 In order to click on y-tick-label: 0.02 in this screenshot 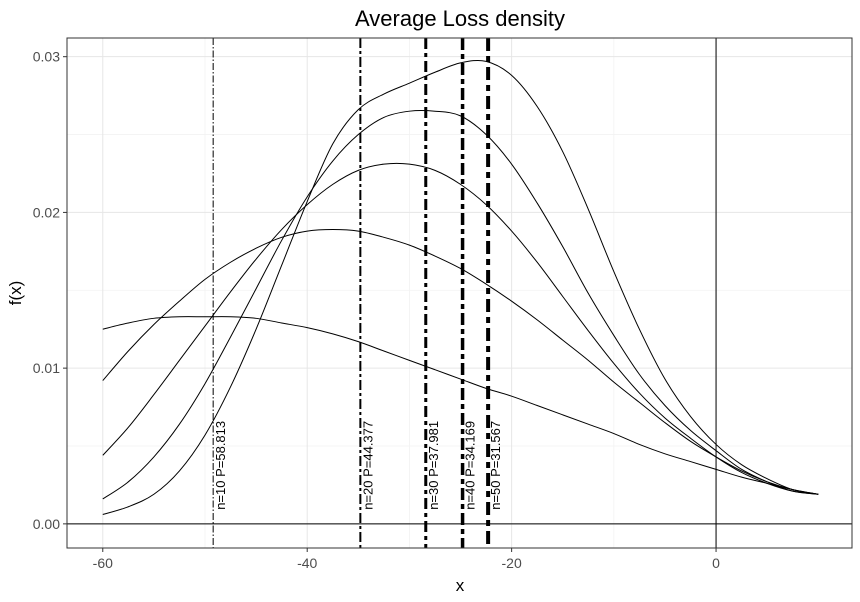, I will do `click(46, 212)`.